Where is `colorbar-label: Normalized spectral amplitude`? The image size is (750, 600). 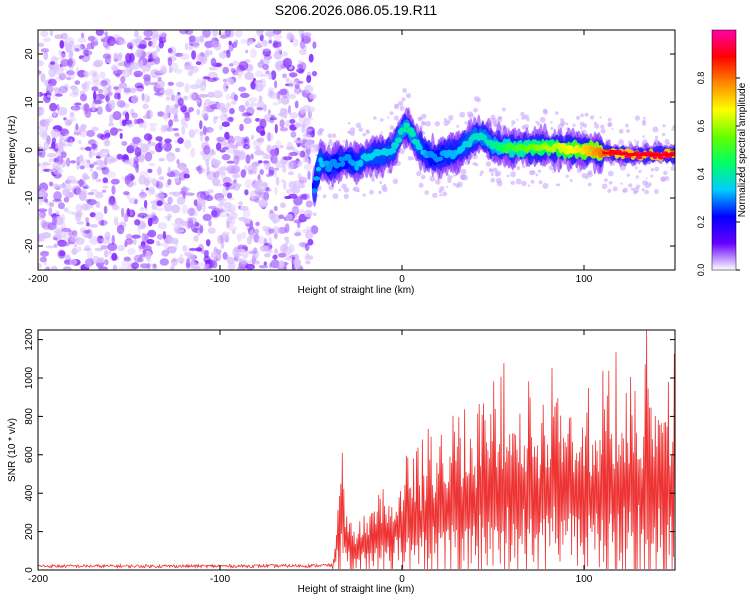
colorbar-label: Normalized spectral amplitude is located at coordinates (742, 149).